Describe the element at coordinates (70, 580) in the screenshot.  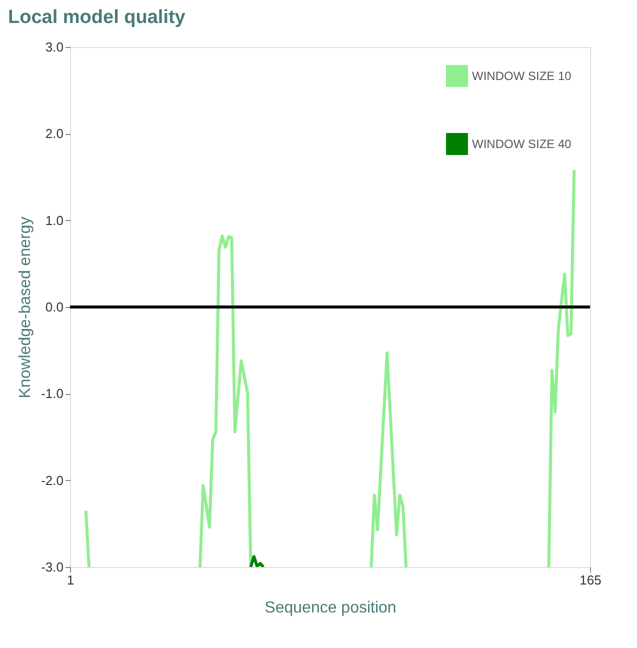
I see `x-tick-label: 1` at that location.